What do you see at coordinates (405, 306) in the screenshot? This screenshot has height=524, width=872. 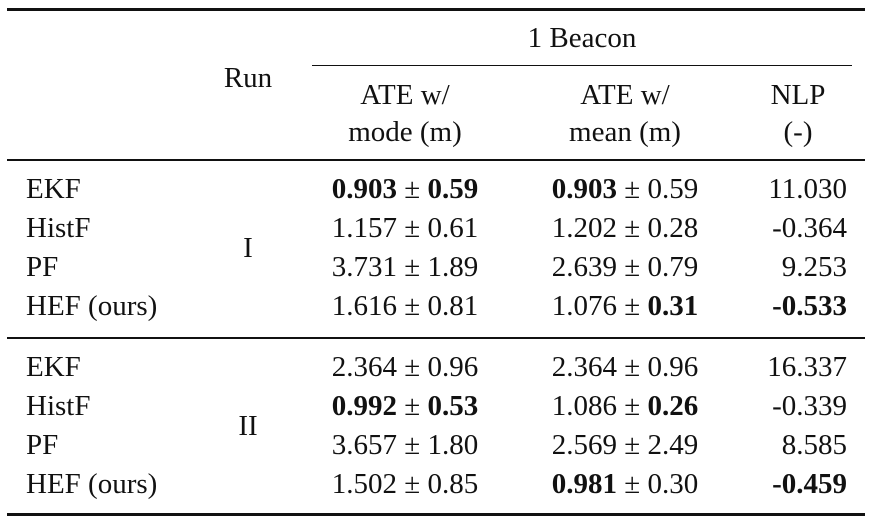 I see `ate-mode-cell: 1.616 ± 0.81` at bounding box center [405, 306].